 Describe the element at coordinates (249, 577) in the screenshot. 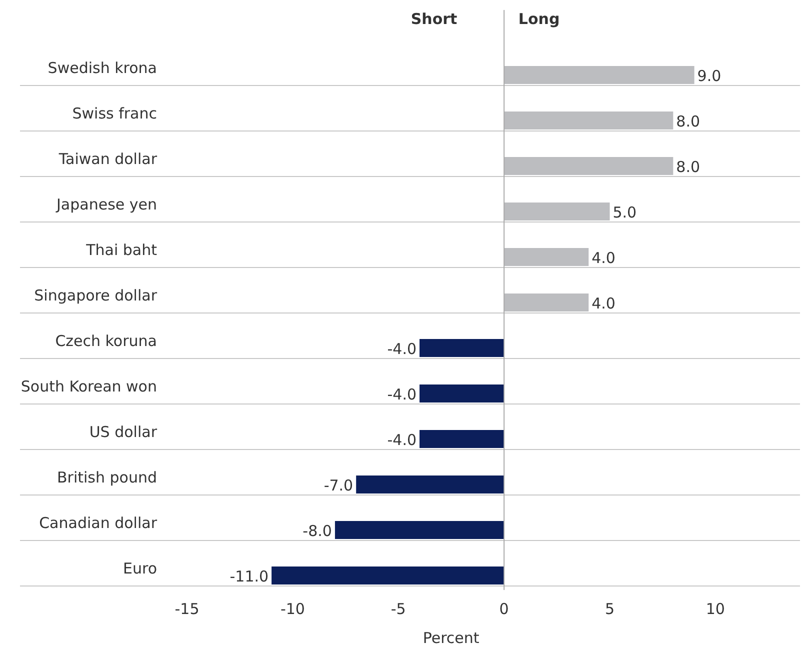

I see `data-label: -11.0` at that location.